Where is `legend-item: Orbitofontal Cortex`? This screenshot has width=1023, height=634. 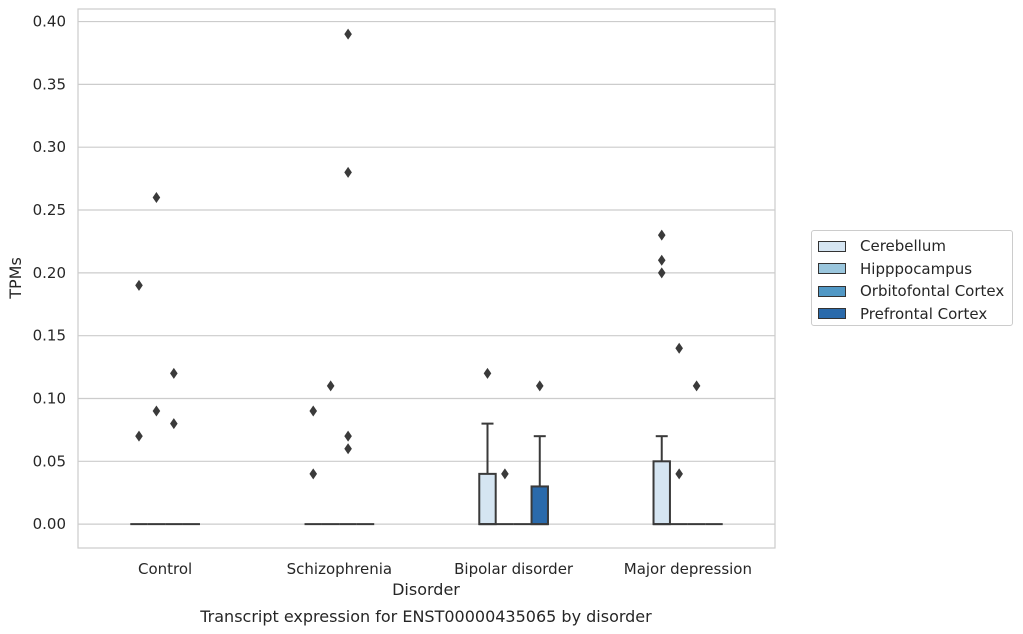
legend-item: Orbitofontal Cortex is located at coordinates (915, 291).